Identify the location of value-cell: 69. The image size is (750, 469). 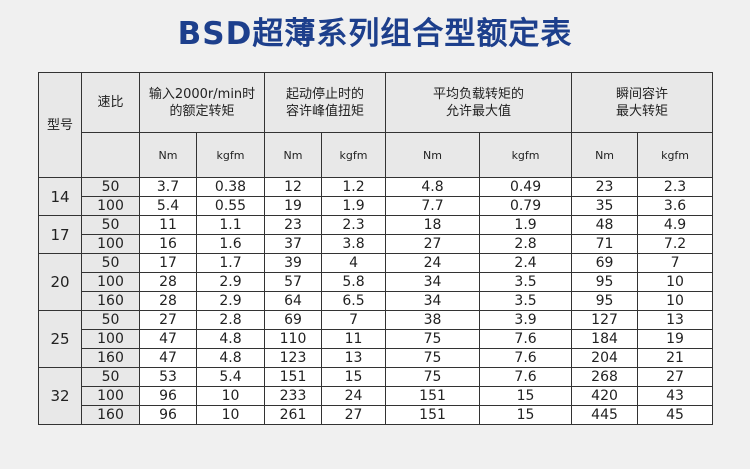
(605, 263).